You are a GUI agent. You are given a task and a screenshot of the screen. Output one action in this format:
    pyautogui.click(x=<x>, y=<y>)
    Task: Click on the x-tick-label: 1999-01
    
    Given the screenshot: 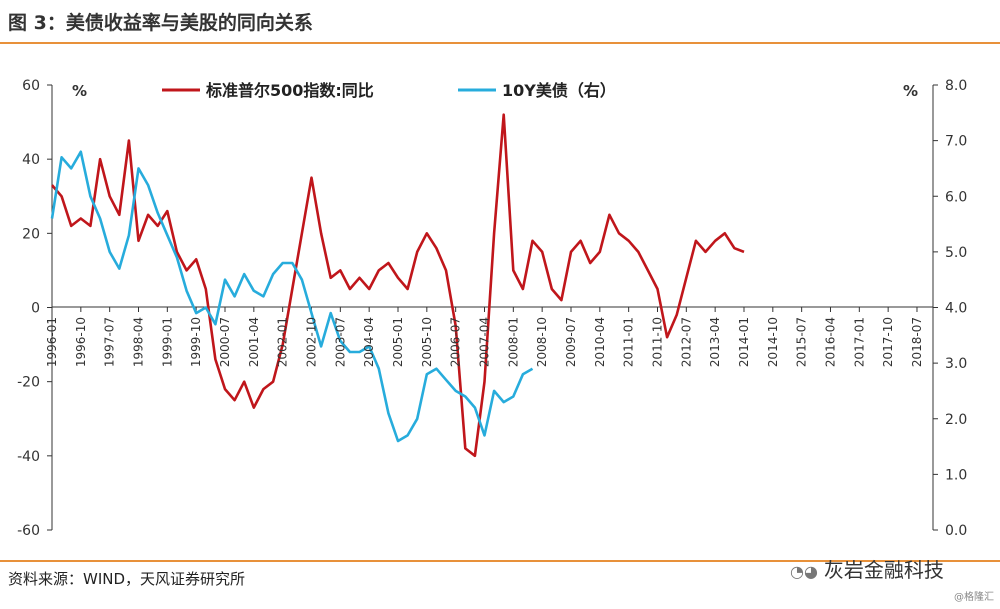 What is the action you would take?
    pyautogui.click(x=167, y=342)
    